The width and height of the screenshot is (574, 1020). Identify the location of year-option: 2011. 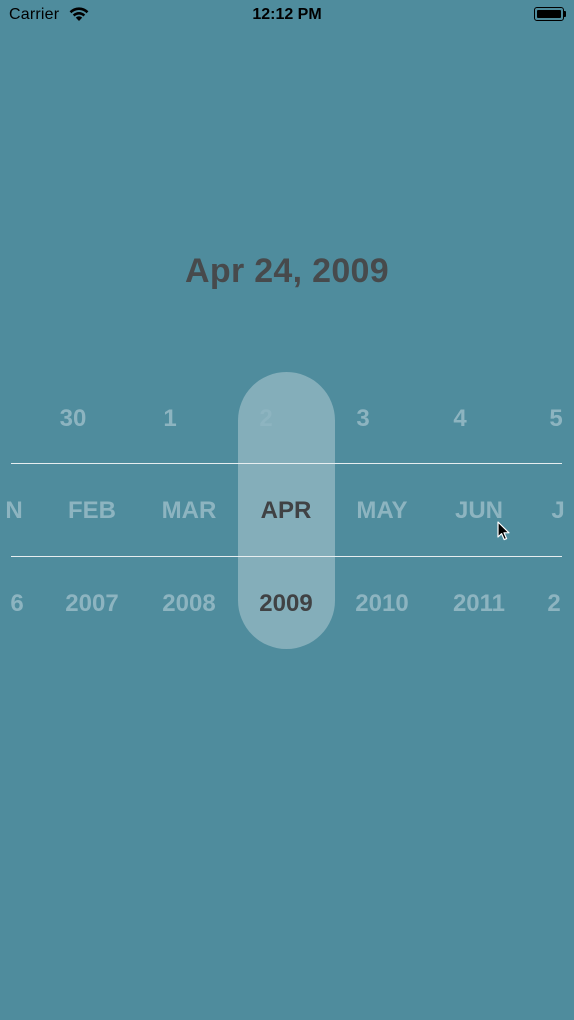
(479, 603).